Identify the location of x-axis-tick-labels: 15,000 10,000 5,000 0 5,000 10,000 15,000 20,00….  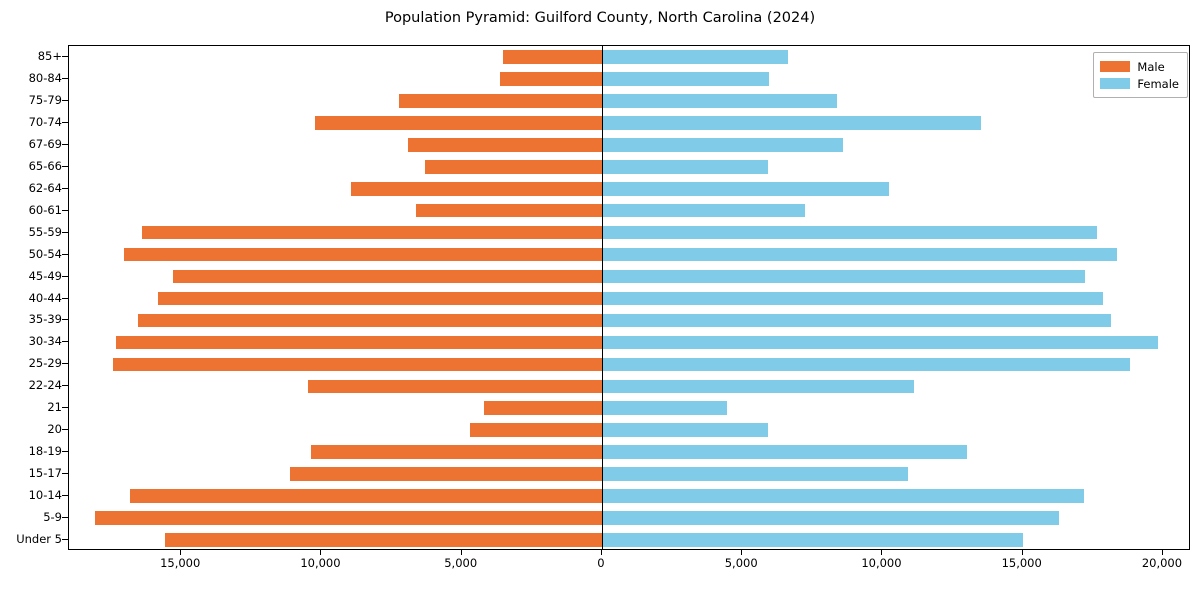
(629, 566).